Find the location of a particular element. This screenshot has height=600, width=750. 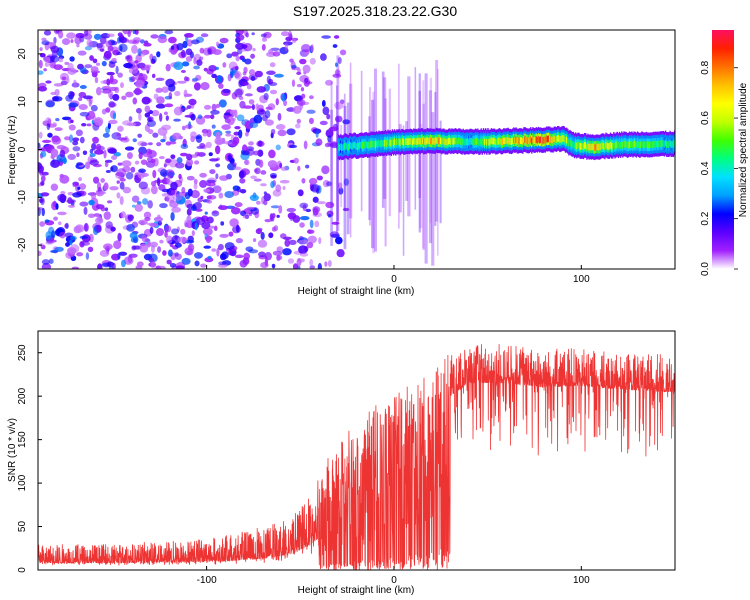

spectrogram-x-tick-label: -100 is located at coordinates (207, 279).